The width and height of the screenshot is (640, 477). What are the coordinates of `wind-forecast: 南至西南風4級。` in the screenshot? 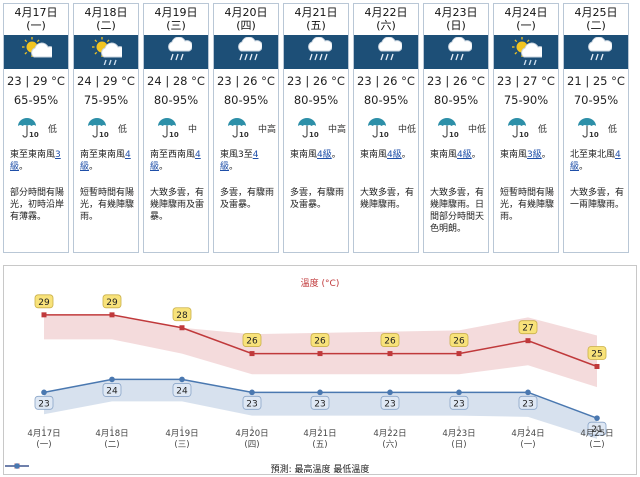 It's located at (177, 161).